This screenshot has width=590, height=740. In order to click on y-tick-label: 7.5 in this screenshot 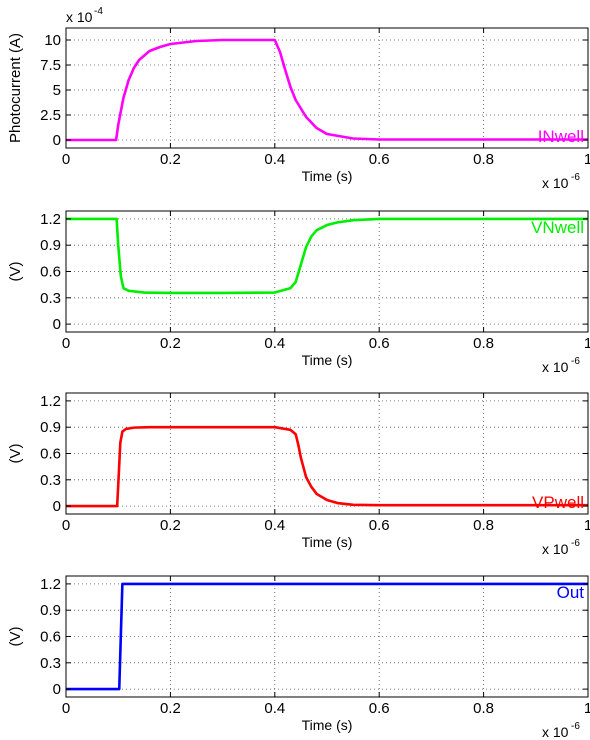, I will do `click(50, 65)`.